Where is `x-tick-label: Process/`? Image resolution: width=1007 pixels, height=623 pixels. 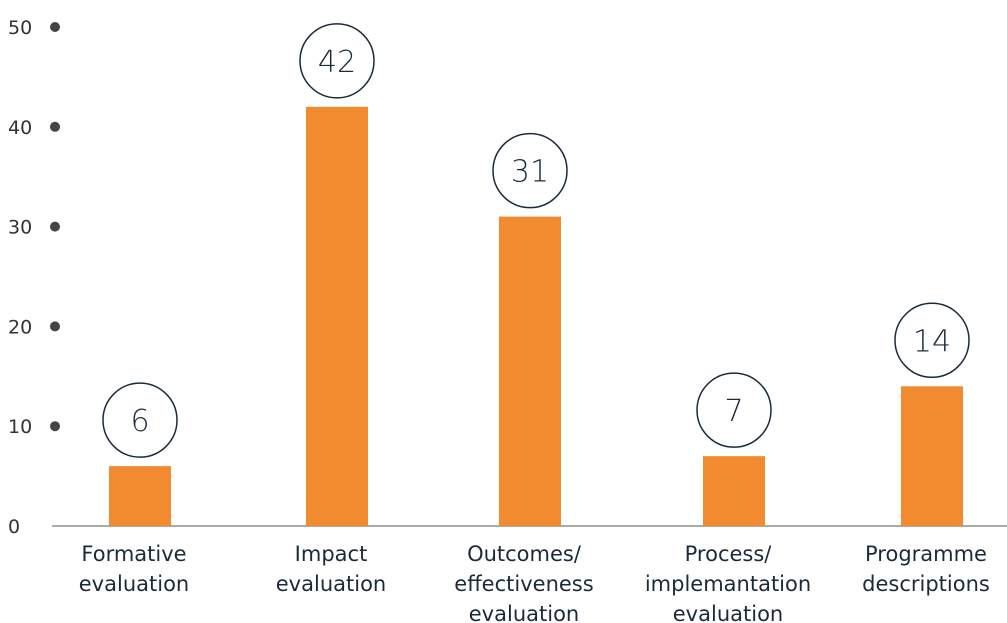 x-tick-label: Process/ is located at coordinates (729, 554).